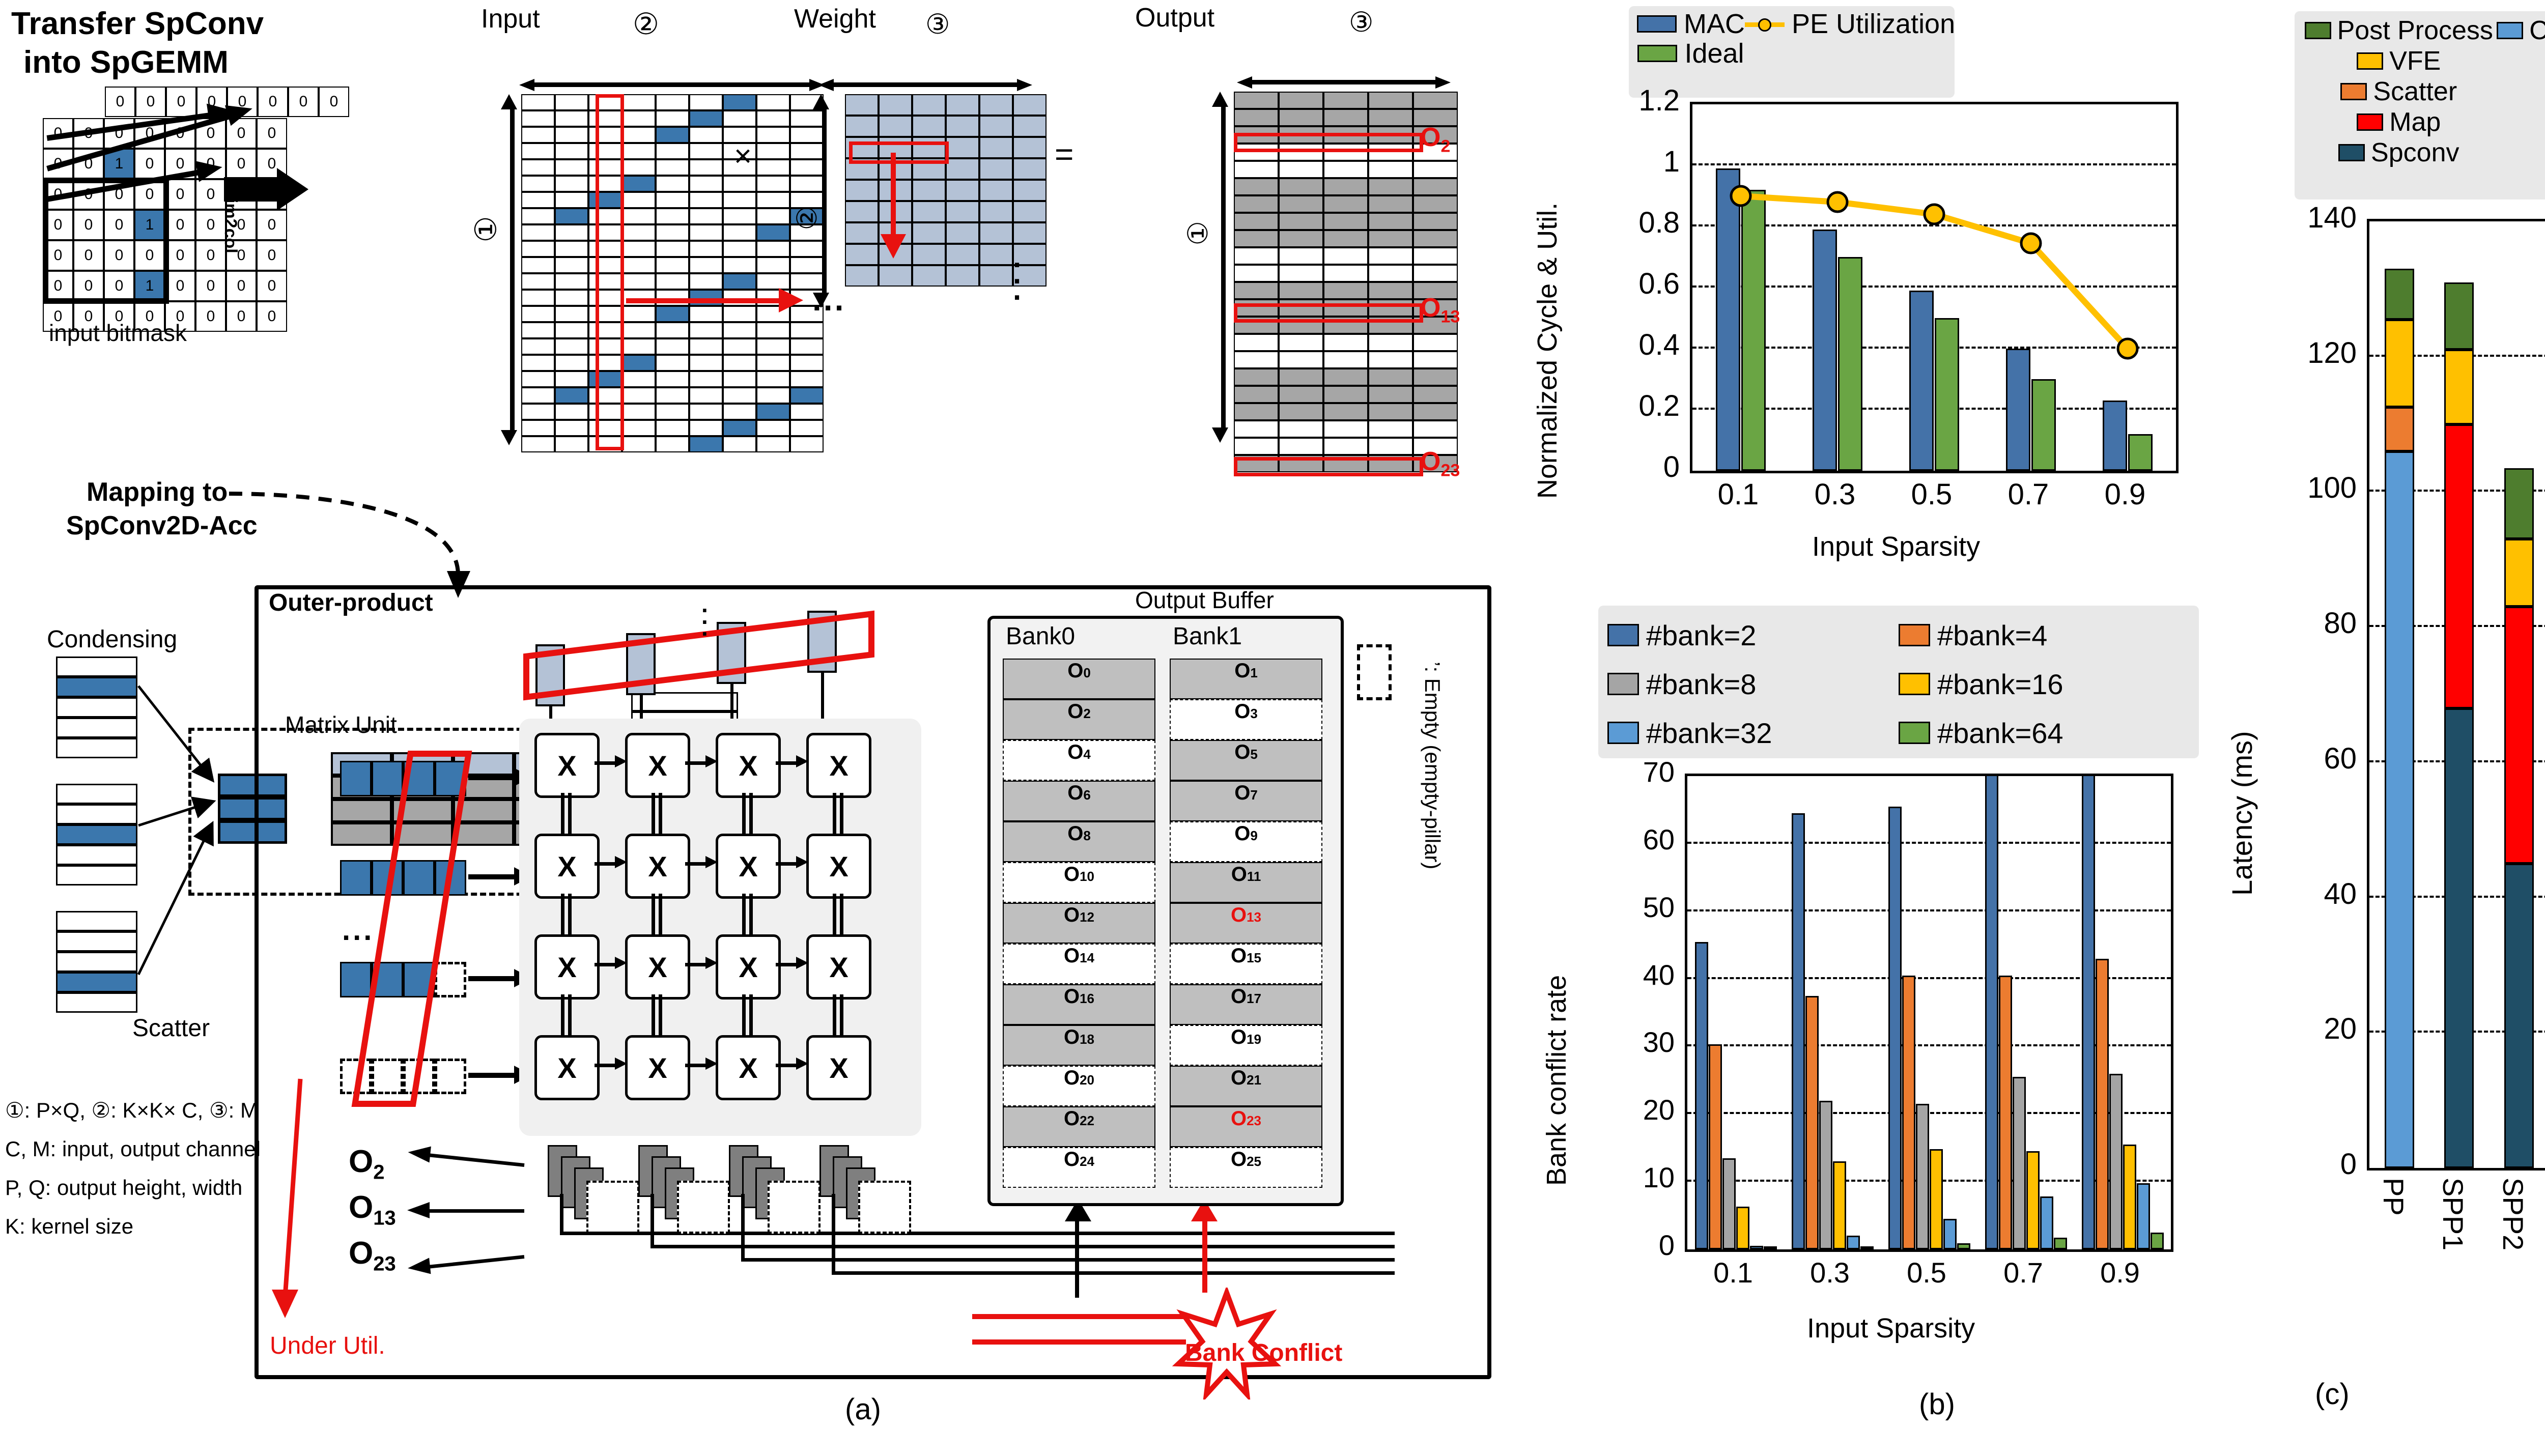 The image size is (2545, 1456). Describe the element at coordinates (838, 765) in the screenshot. I see `pe-multiplier: X` at that location.